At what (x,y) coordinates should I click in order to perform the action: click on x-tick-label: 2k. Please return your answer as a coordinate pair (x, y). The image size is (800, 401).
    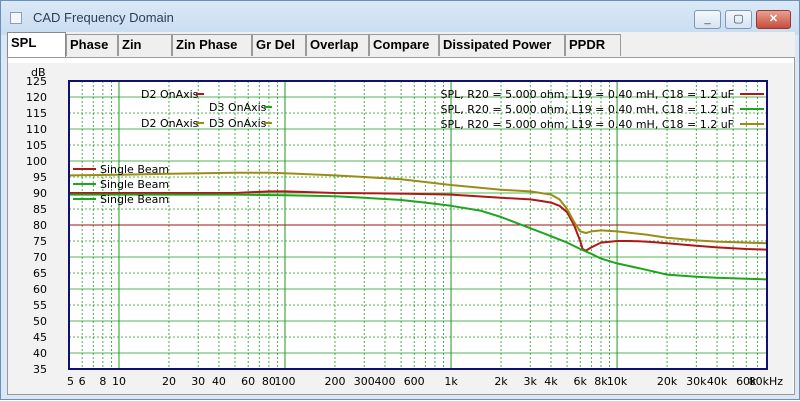
    Looking at the image, I should click on (501, 381).